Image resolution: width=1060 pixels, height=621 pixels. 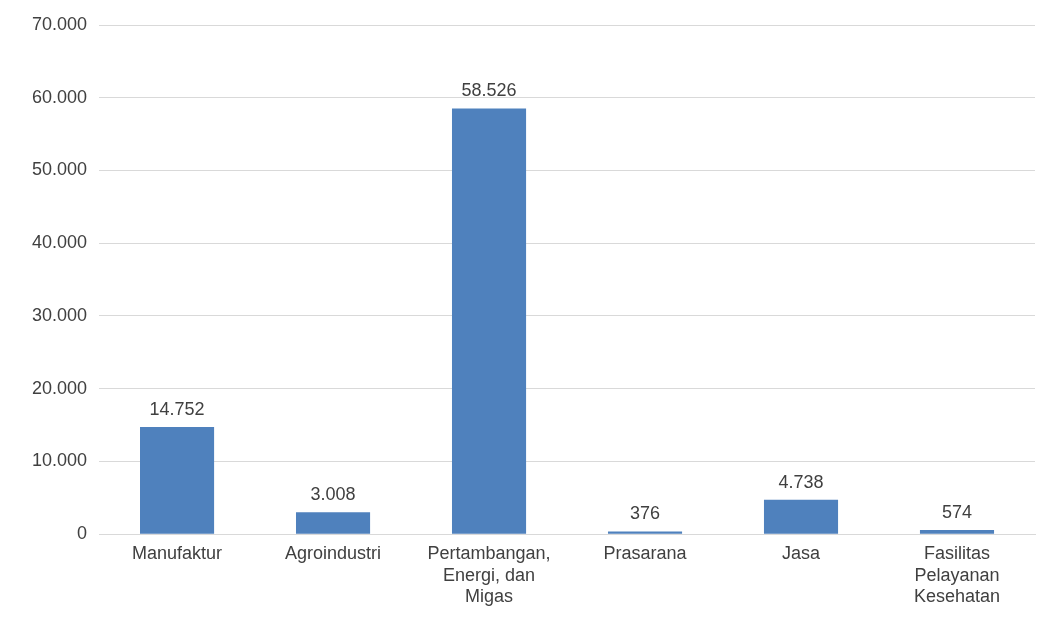 I want to click on x-tick-label: Manufaktur, so click(x=177, y=552).